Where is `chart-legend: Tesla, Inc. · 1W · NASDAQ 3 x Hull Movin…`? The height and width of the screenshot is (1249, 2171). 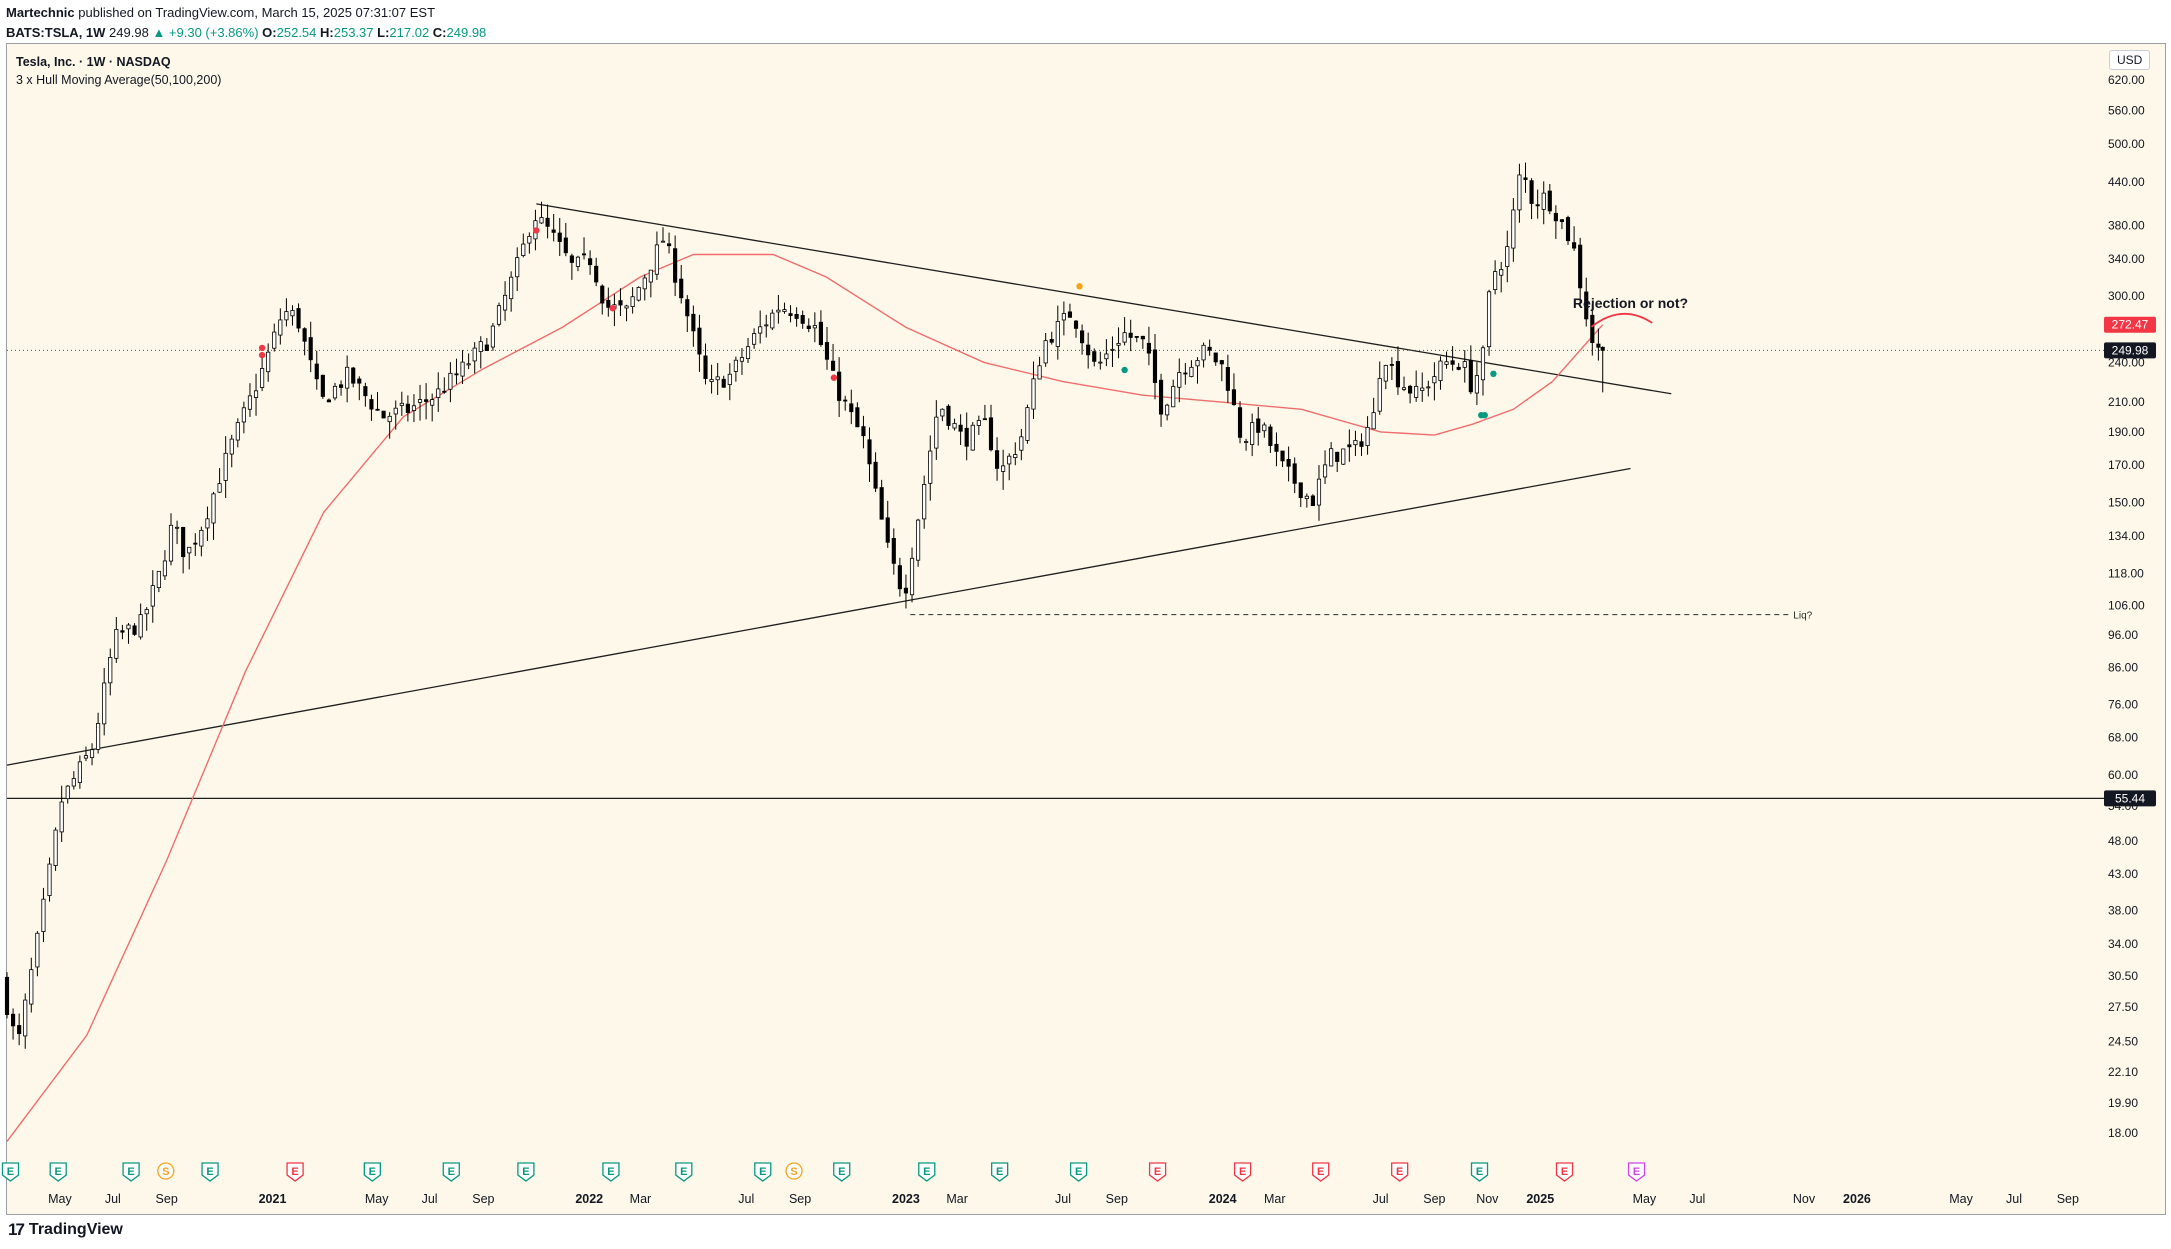 chart-legend: Tesla, Inc. · 1W · NASDAQ 3 x Hull Movin… is located at coordinates (118, 71).